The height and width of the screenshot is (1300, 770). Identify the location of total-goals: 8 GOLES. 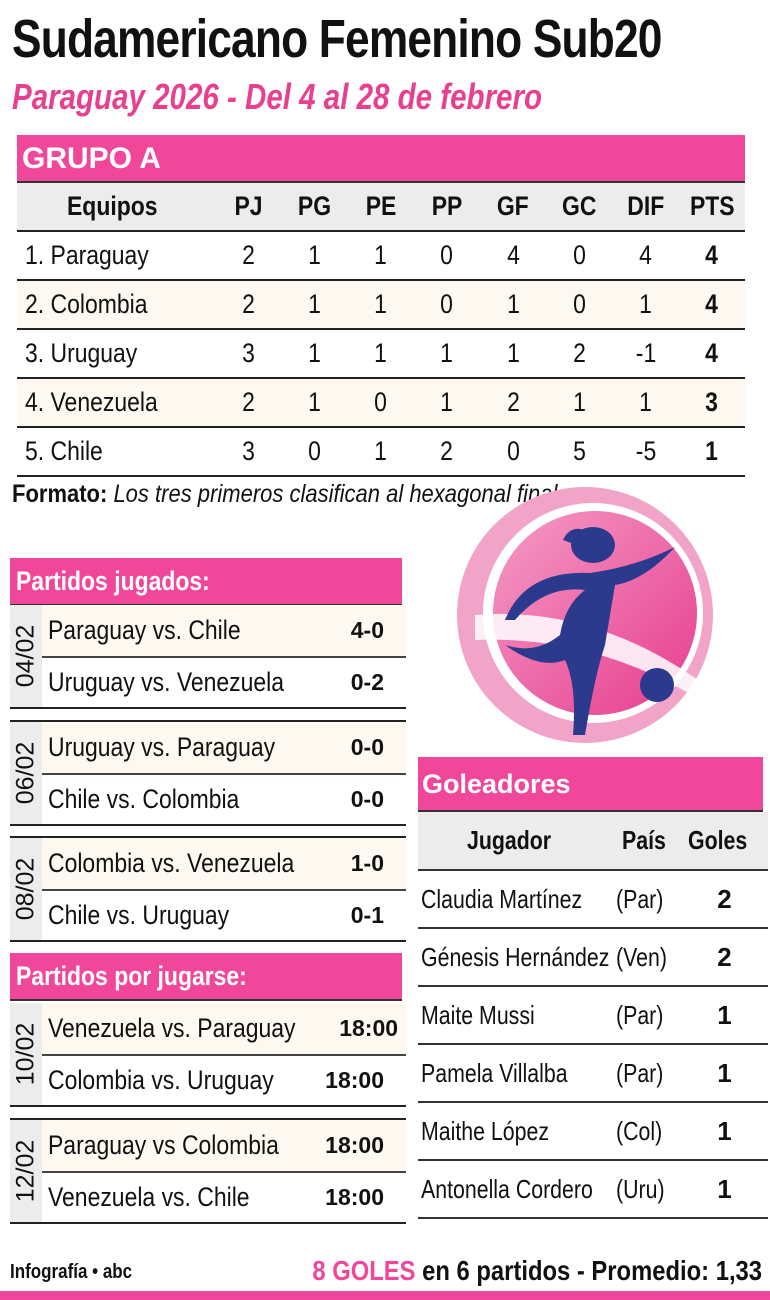
(364, 1270).